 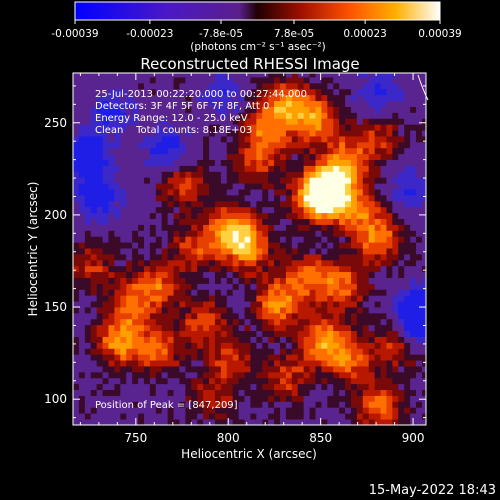 What do you see at coordinates (55, 399) in the screenshot?
I see `y-tick-label: 100` at bounding box center [55, 399].